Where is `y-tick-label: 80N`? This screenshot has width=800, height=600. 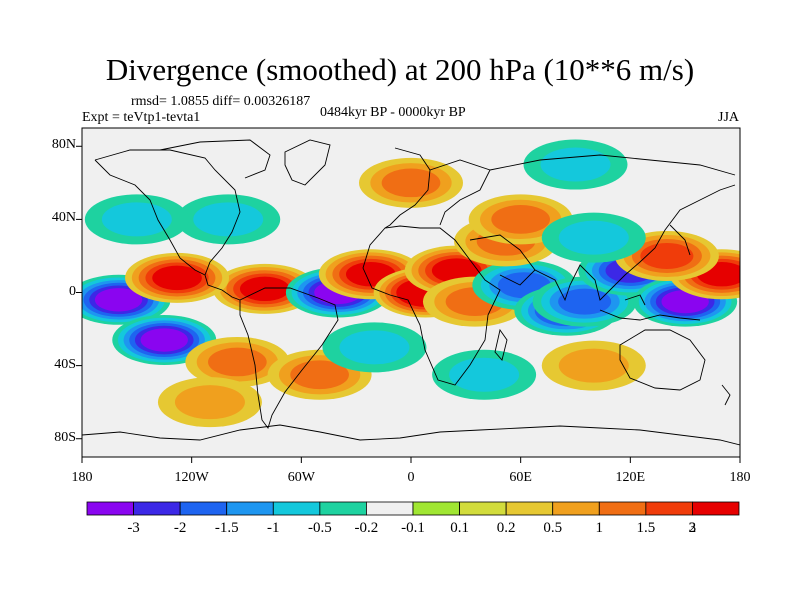
y-tick-label: 80N is located at coordinates (63, 145).